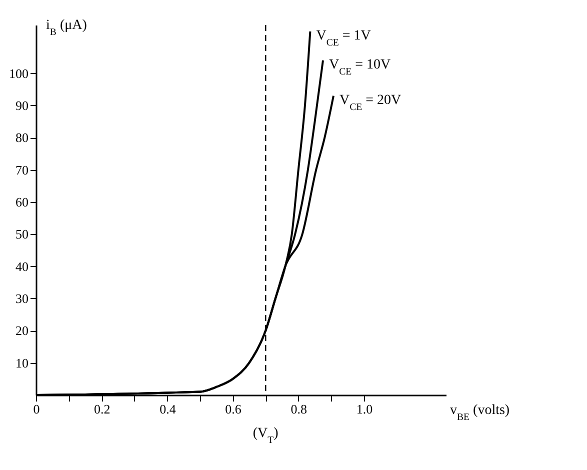 The image size is (587, 470). Describe the element at coordinates (22, 330) in the screenshot. I see `y-tick-label: 20` at that location.